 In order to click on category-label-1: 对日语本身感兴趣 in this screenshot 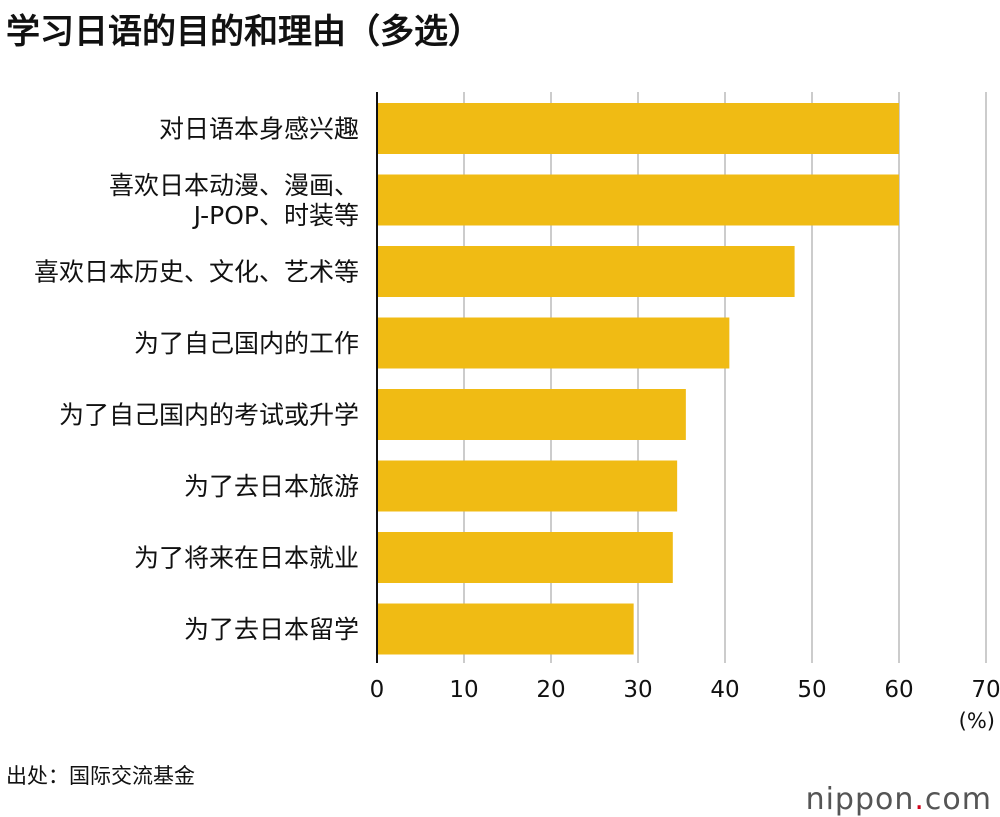, I will do `click(259, 129)`.